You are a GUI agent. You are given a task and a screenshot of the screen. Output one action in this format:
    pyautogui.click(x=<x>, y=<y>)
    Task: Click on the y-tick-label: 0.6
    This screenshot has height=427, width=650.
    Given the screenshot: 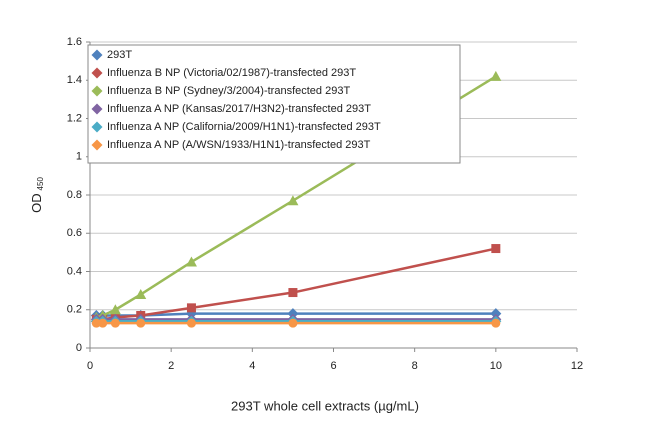 What is the action you would take?
    pyautogui.click(x=74, y=233)
    